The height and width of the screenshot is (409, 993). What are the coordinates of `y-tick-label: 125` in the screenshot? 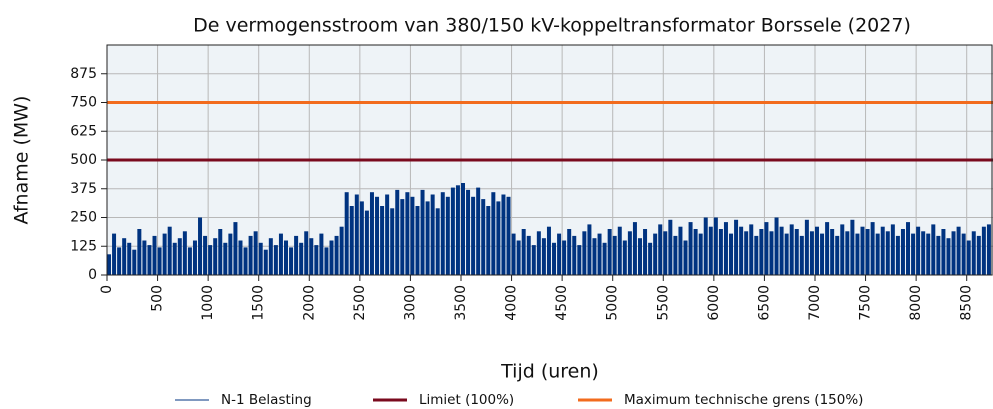 It's located at (83, 246).